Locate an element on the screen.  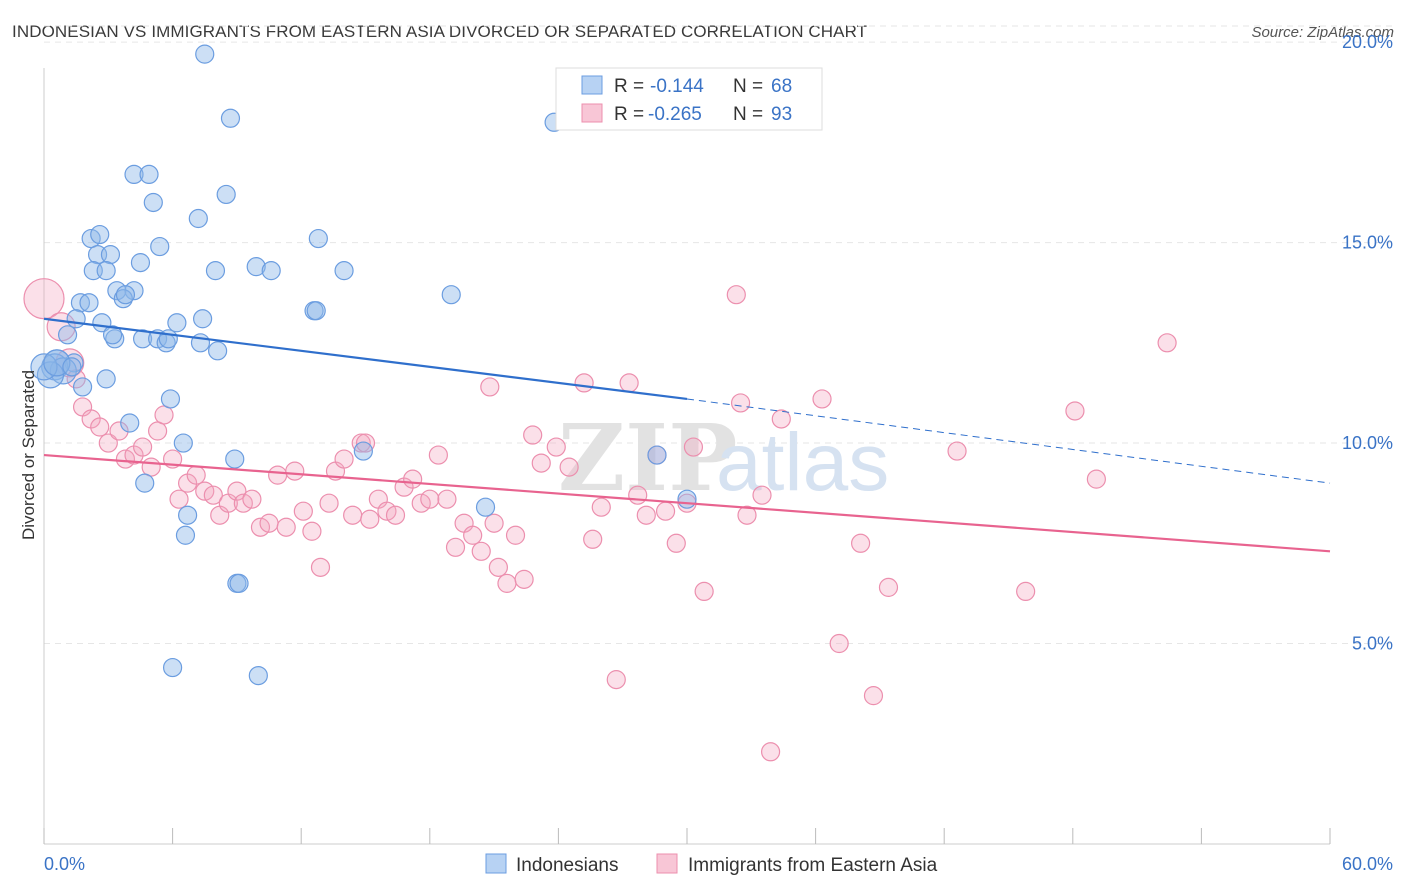
watermark-atlas: atlas is located at coordinates (802, 462).